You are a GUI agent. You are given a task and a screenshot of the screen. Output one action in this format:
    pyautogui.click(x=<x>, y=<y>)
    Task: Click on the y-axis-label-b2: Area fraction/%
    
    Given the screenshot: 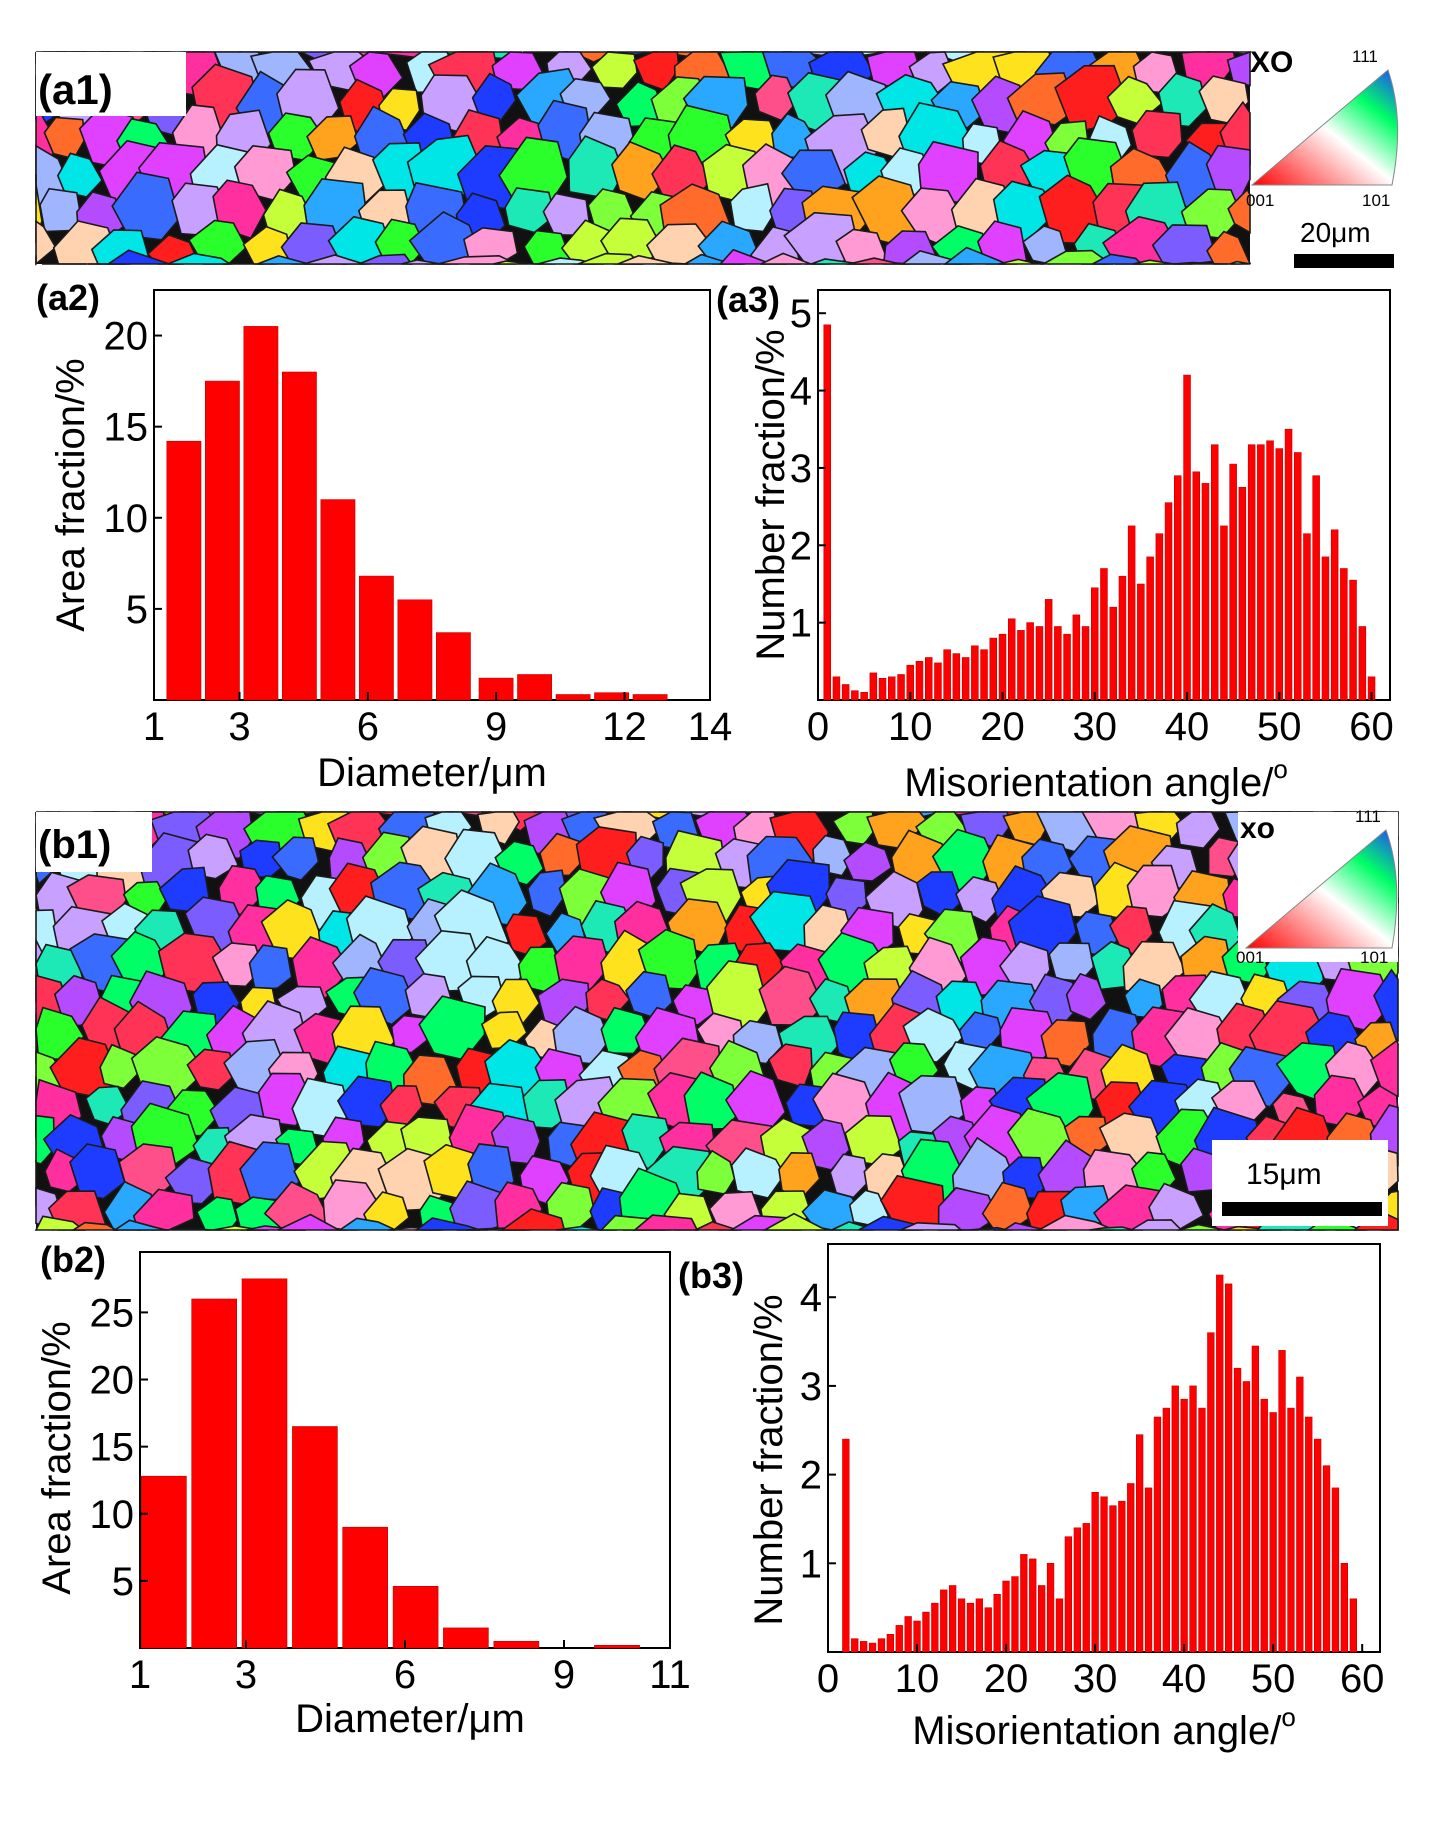 What is the action you would take?
    pyautogui.click(x=57, y=1457)
    